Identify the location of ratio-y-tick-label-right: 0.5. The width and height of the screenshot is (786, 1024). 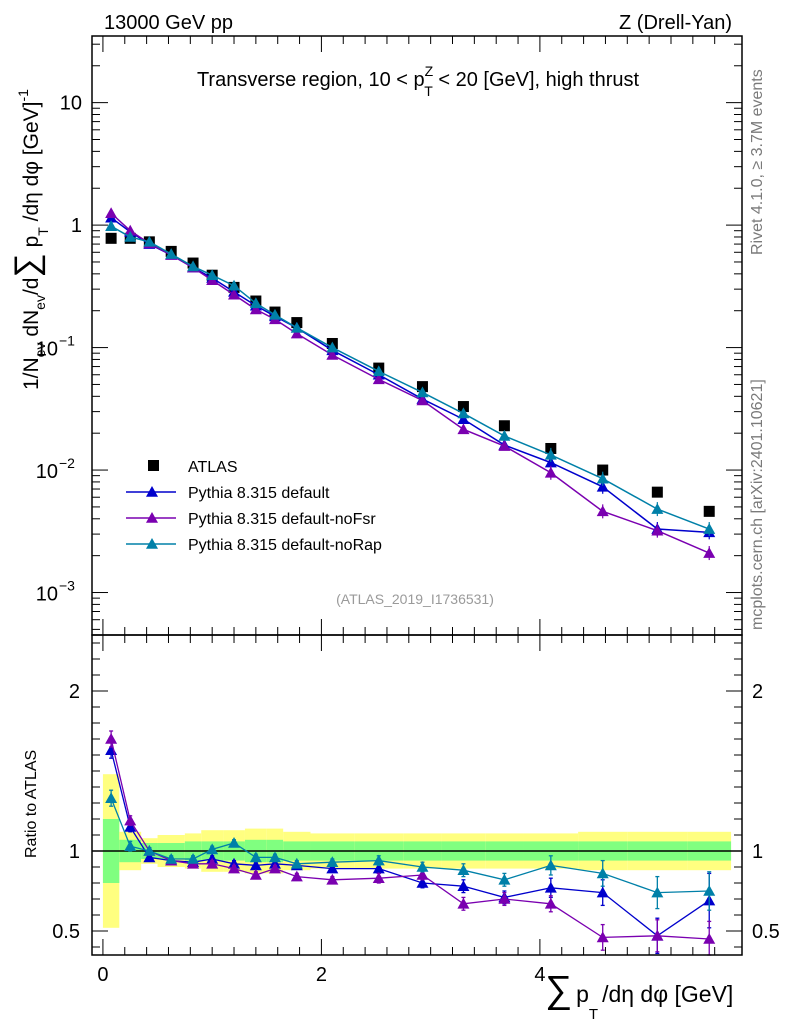
(766, 932).